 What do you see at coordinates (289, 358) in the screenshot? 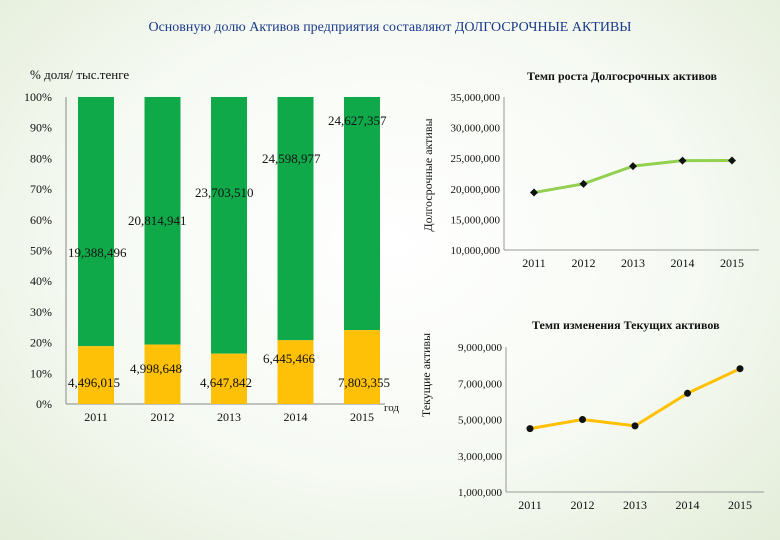
I see `current-data-label: 6,445,466` at bounding box center [289, 358].